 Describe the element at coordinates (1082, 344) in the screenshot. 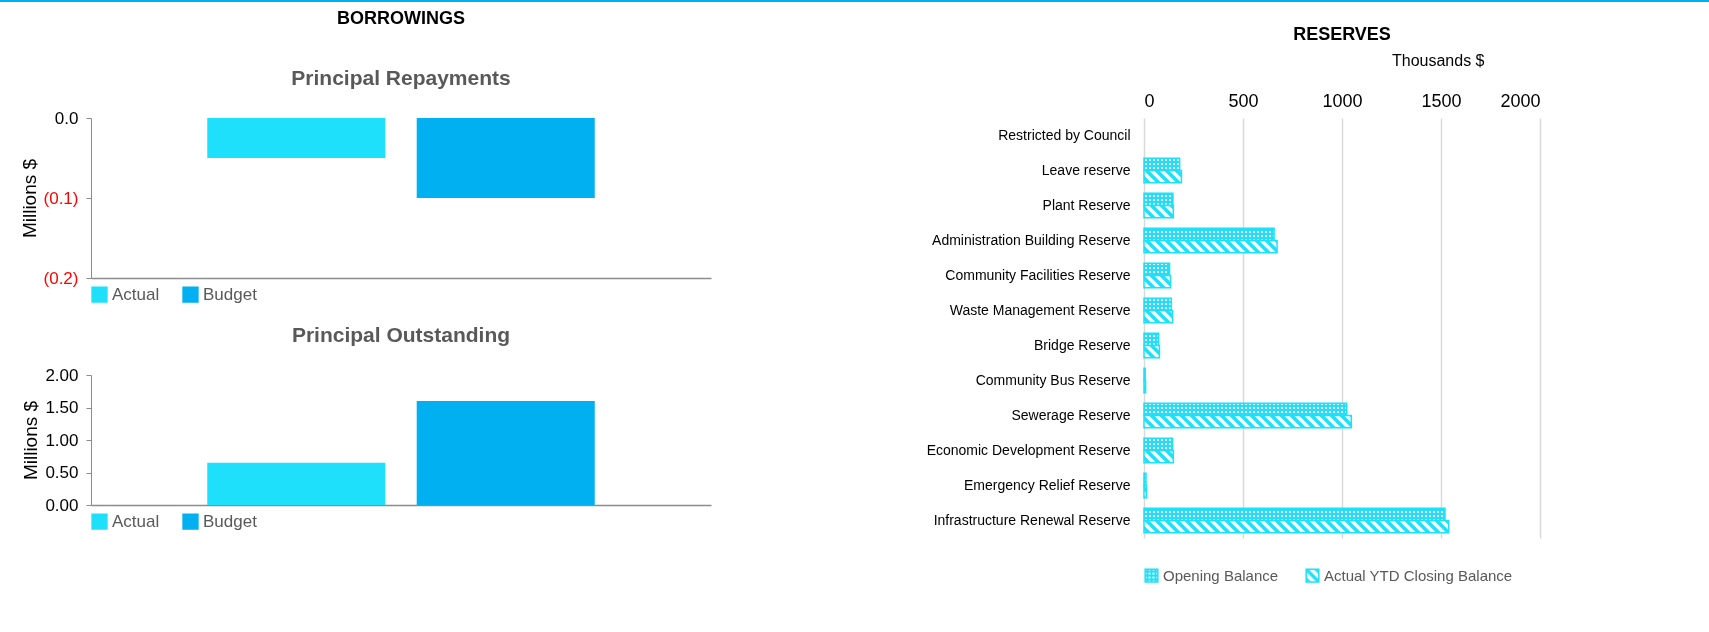

I see `y-tick-label: Bridge Reserve` at that location.